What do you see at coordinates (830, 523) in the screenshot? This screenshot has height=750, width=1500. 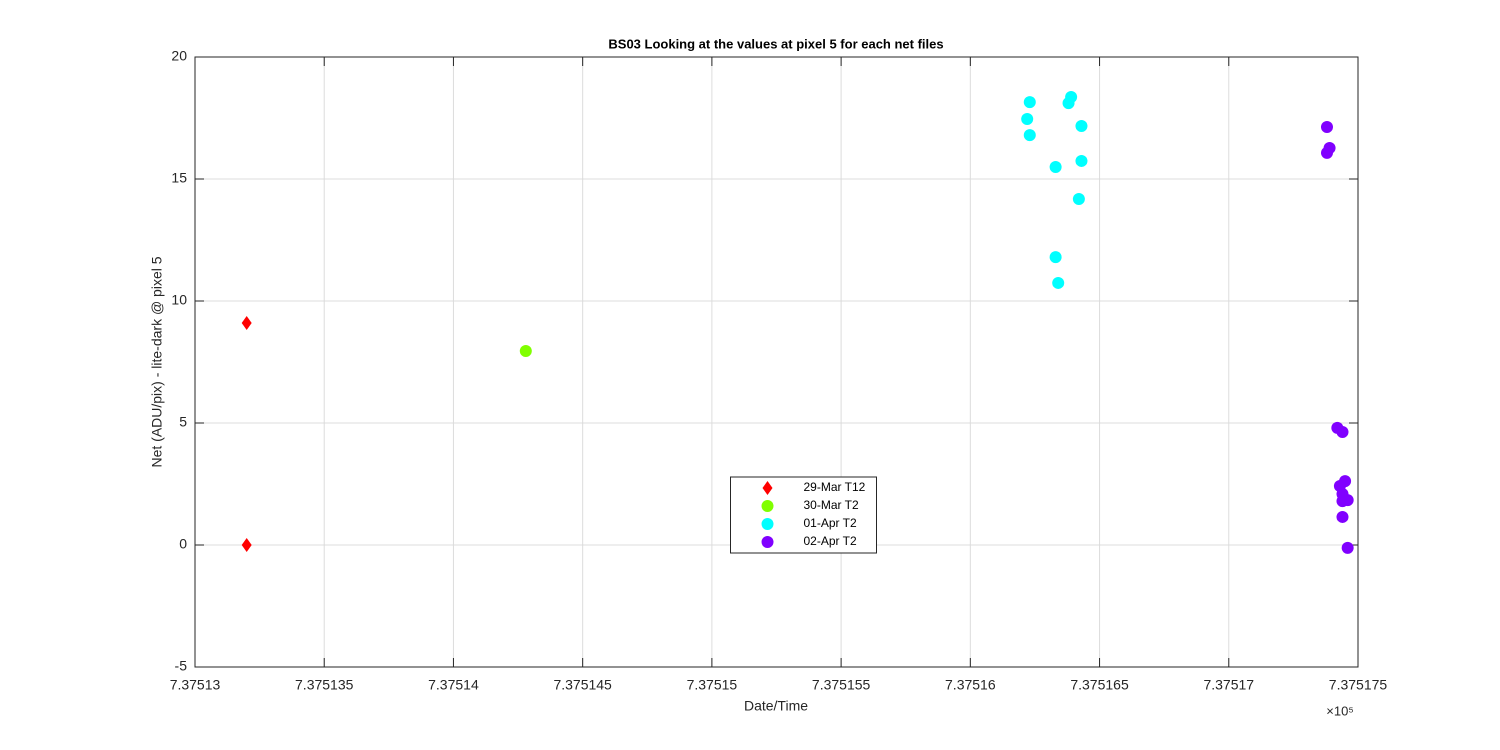 I see `legend-label: 01-Apr T2` at bounding box center [830, 523].